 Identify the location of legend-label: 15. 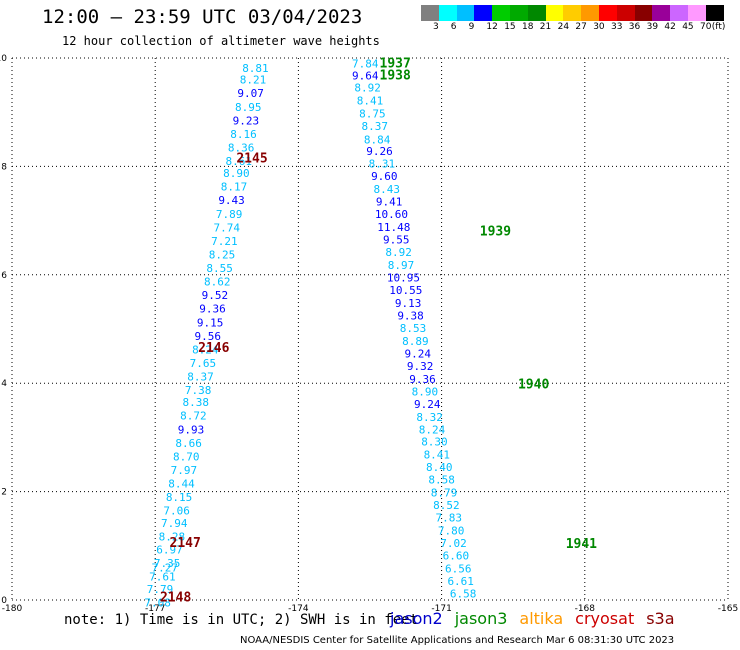
(510, 27).